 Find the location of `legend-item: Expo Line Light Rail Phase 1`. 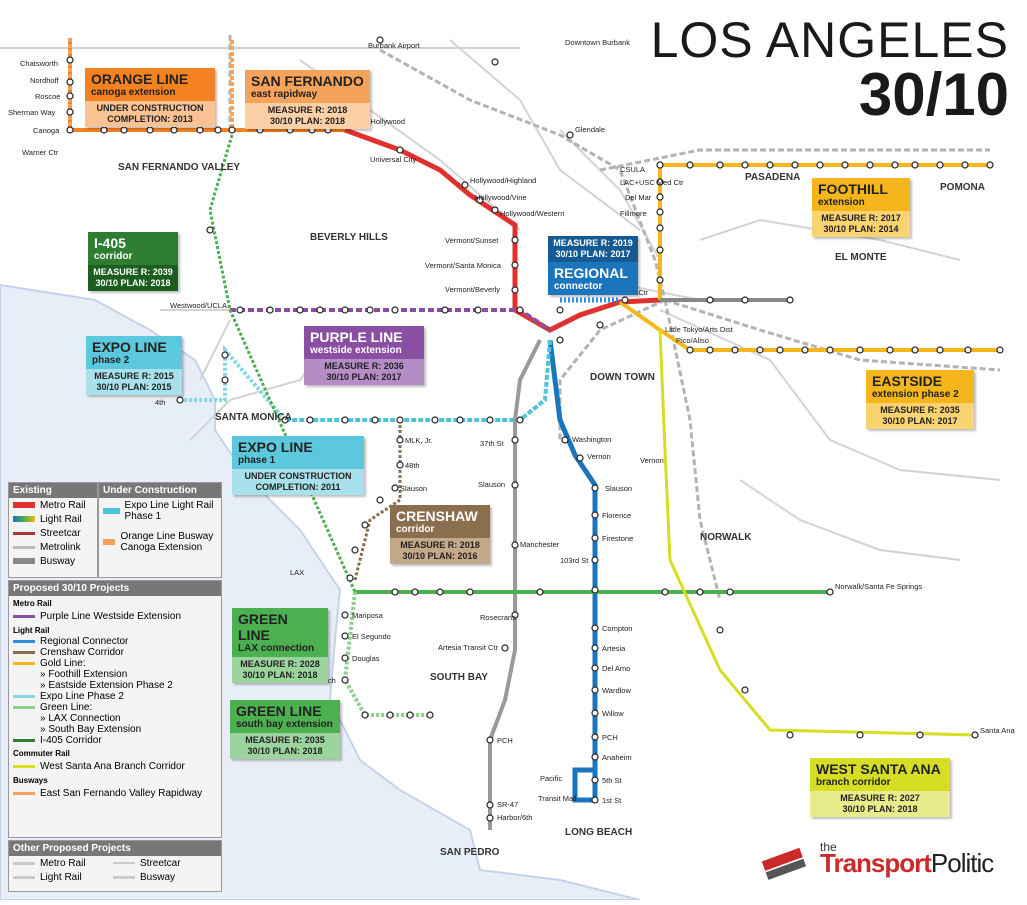

legend-item: Expo Line Light Rail Phase 1 is located at coordinates (160, 511).